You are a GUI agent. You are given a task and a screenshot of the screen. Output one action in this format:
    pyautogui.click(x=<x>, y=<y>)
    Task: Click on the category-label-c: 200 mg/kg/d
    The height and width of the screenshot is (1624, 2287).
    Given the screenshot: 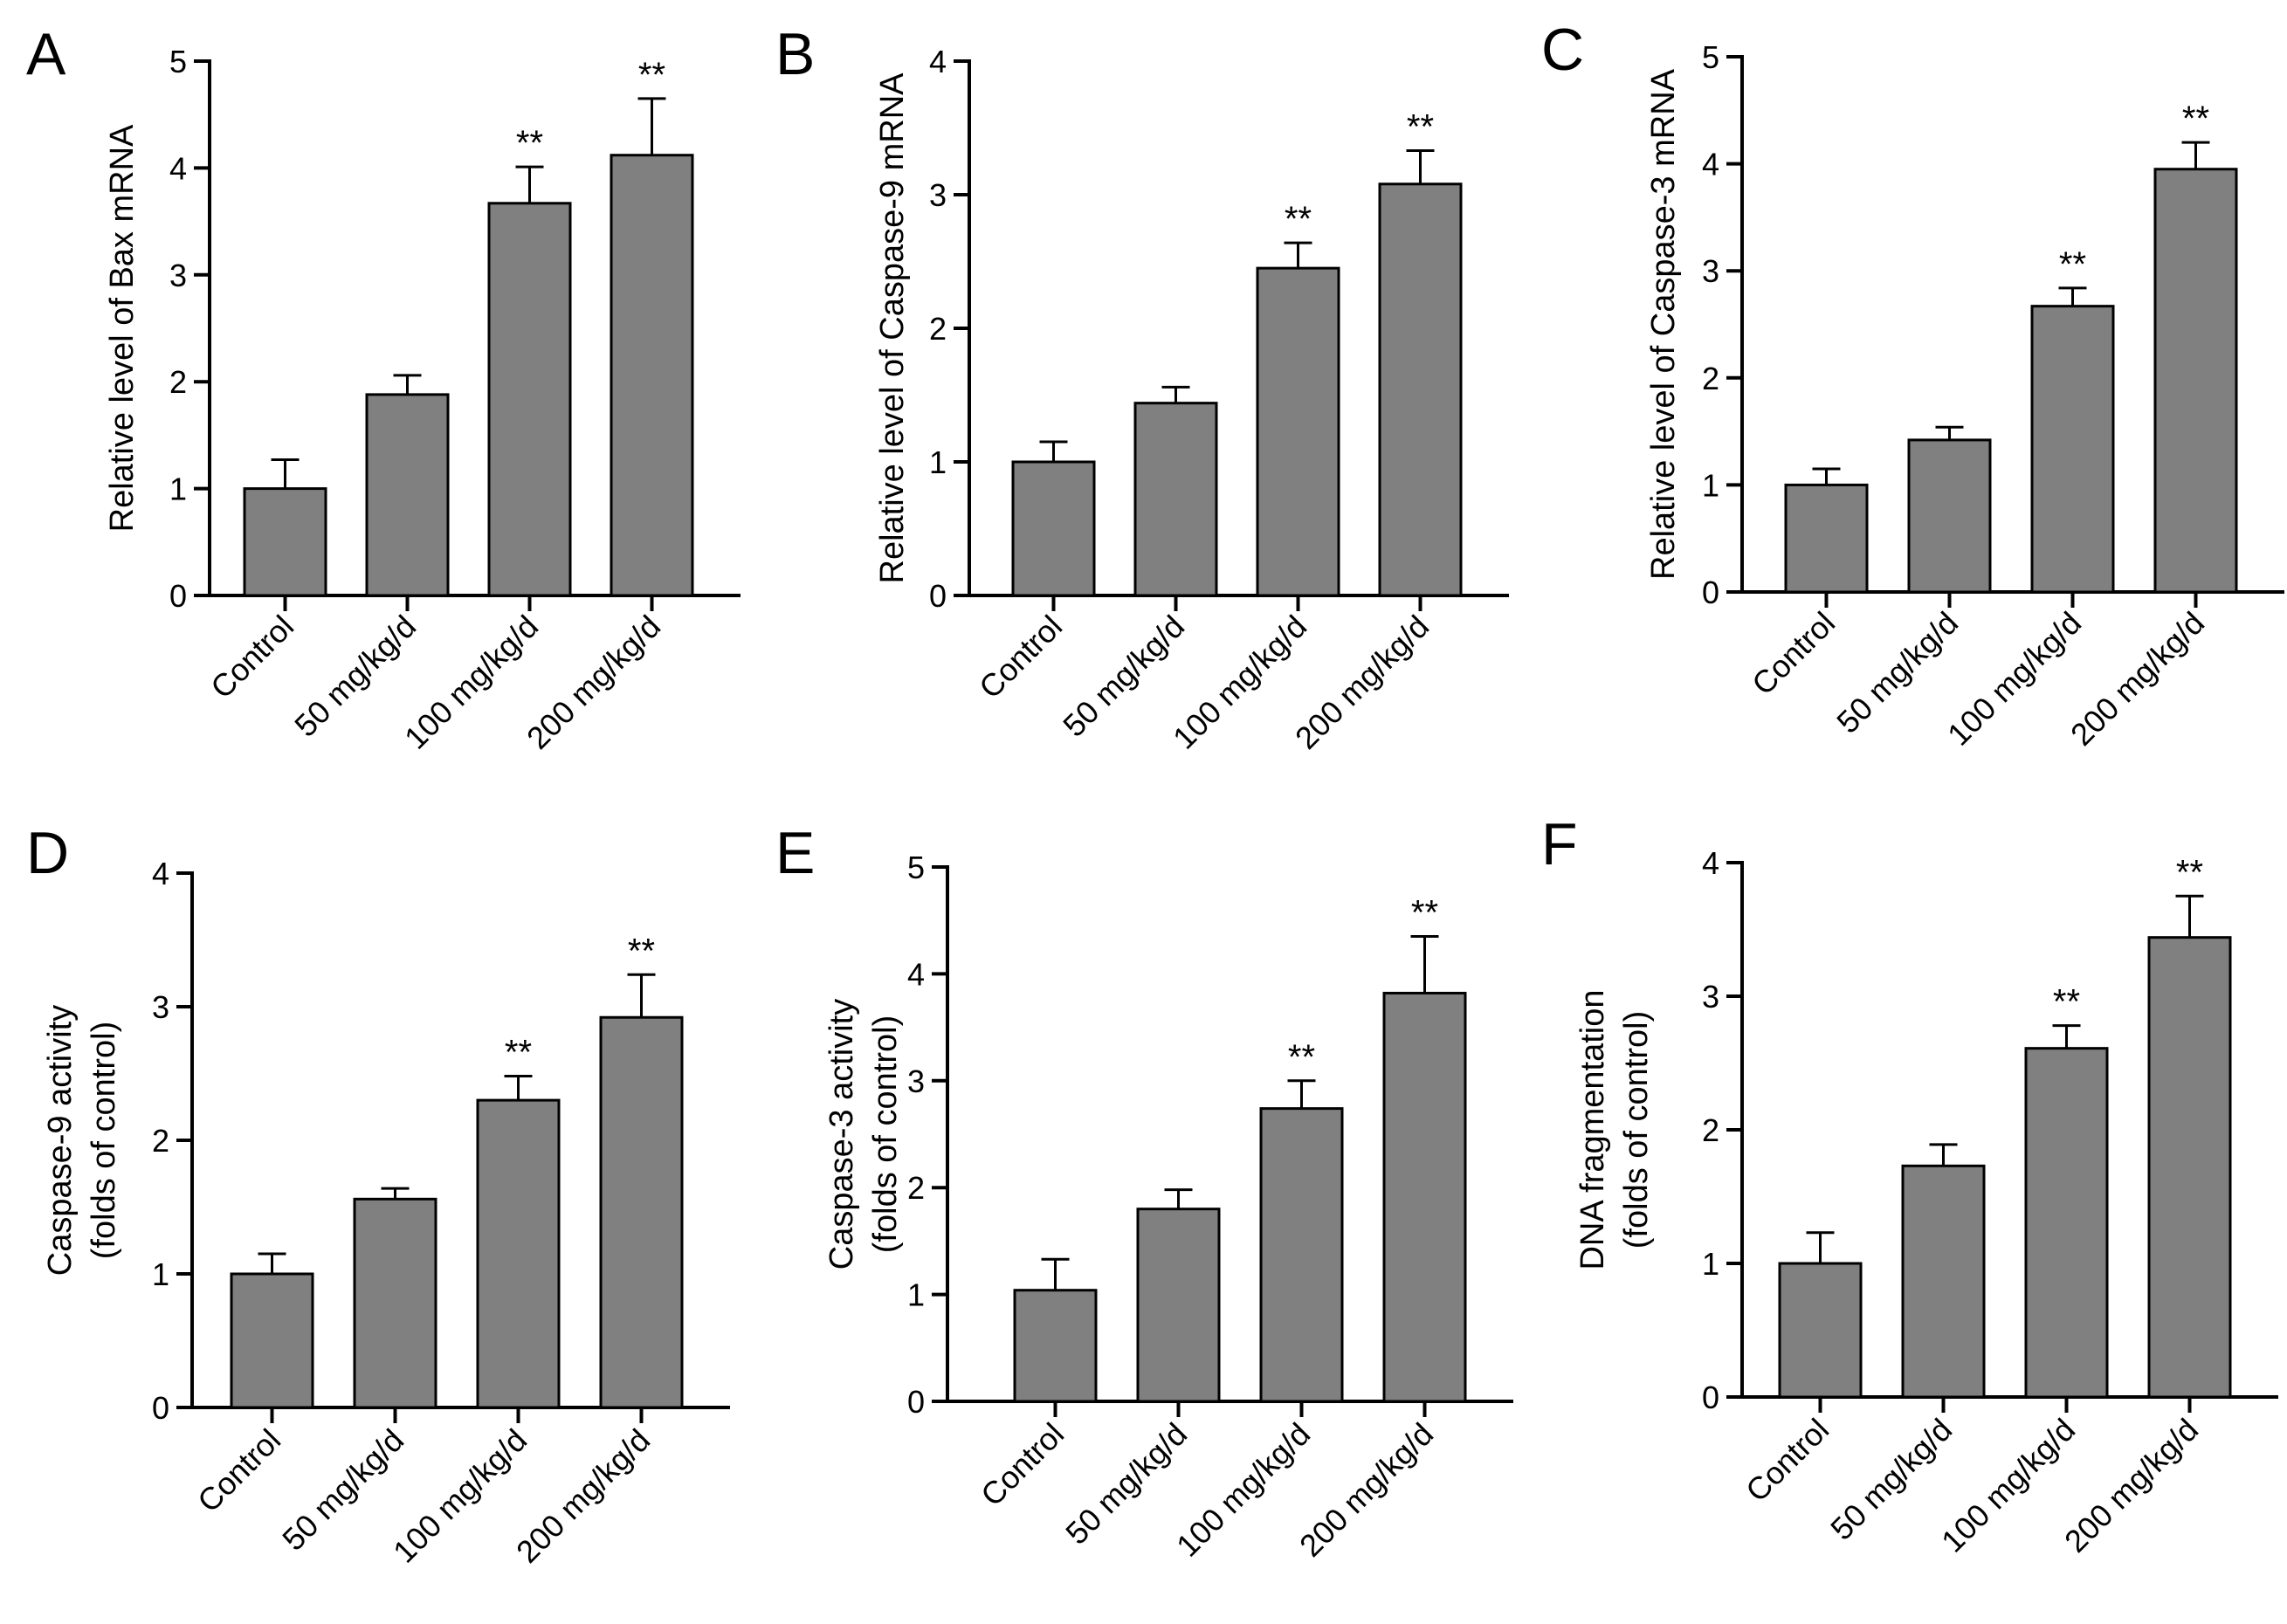 What is the action you would take?
    pyautogui.click(x=2137, y=679)
    